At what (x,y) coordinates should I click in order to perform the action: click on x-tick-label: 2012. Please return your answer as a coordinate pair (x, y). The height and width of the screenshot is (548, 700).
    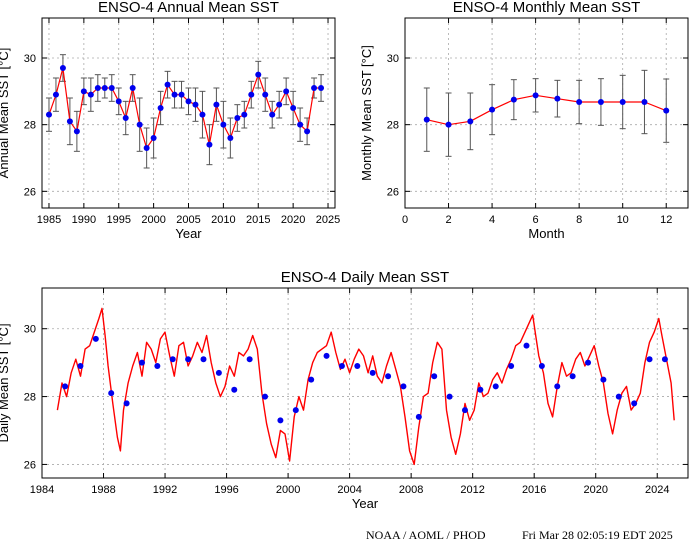
    Looking at the image, I should click on (472, 490).